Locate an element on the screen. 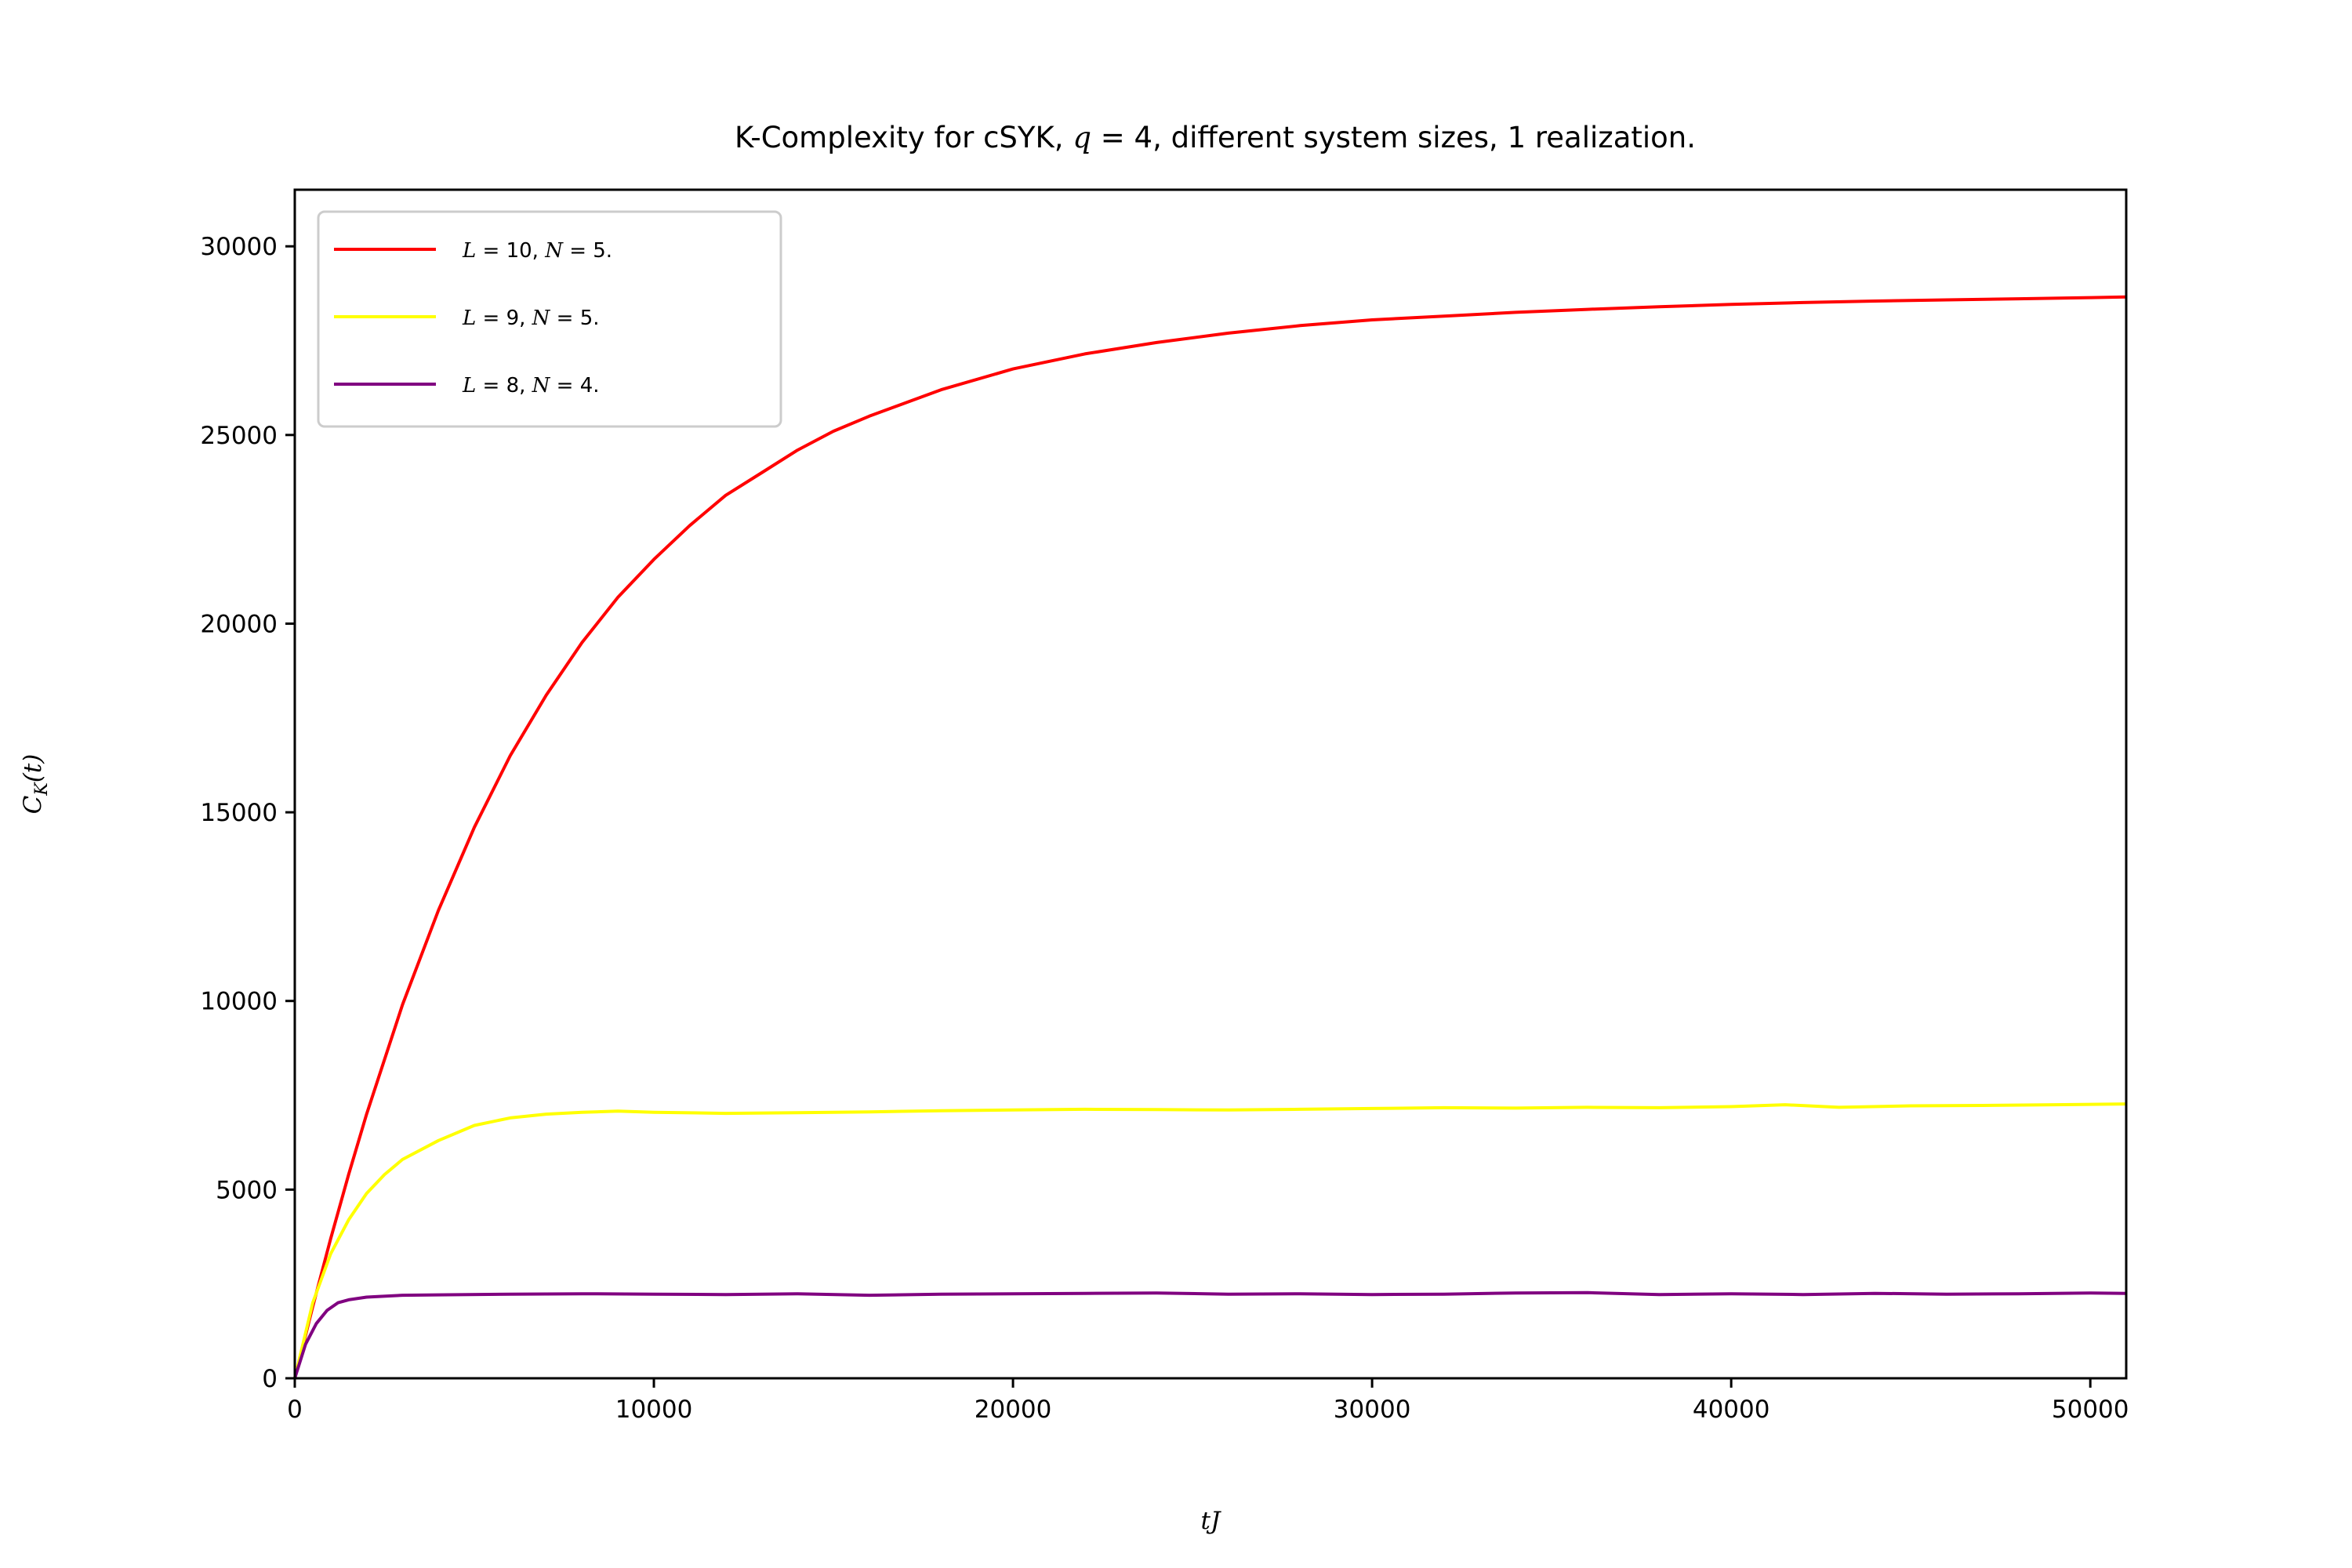  x-tick-label: 40000 is located at coordinates (1731, 1410).